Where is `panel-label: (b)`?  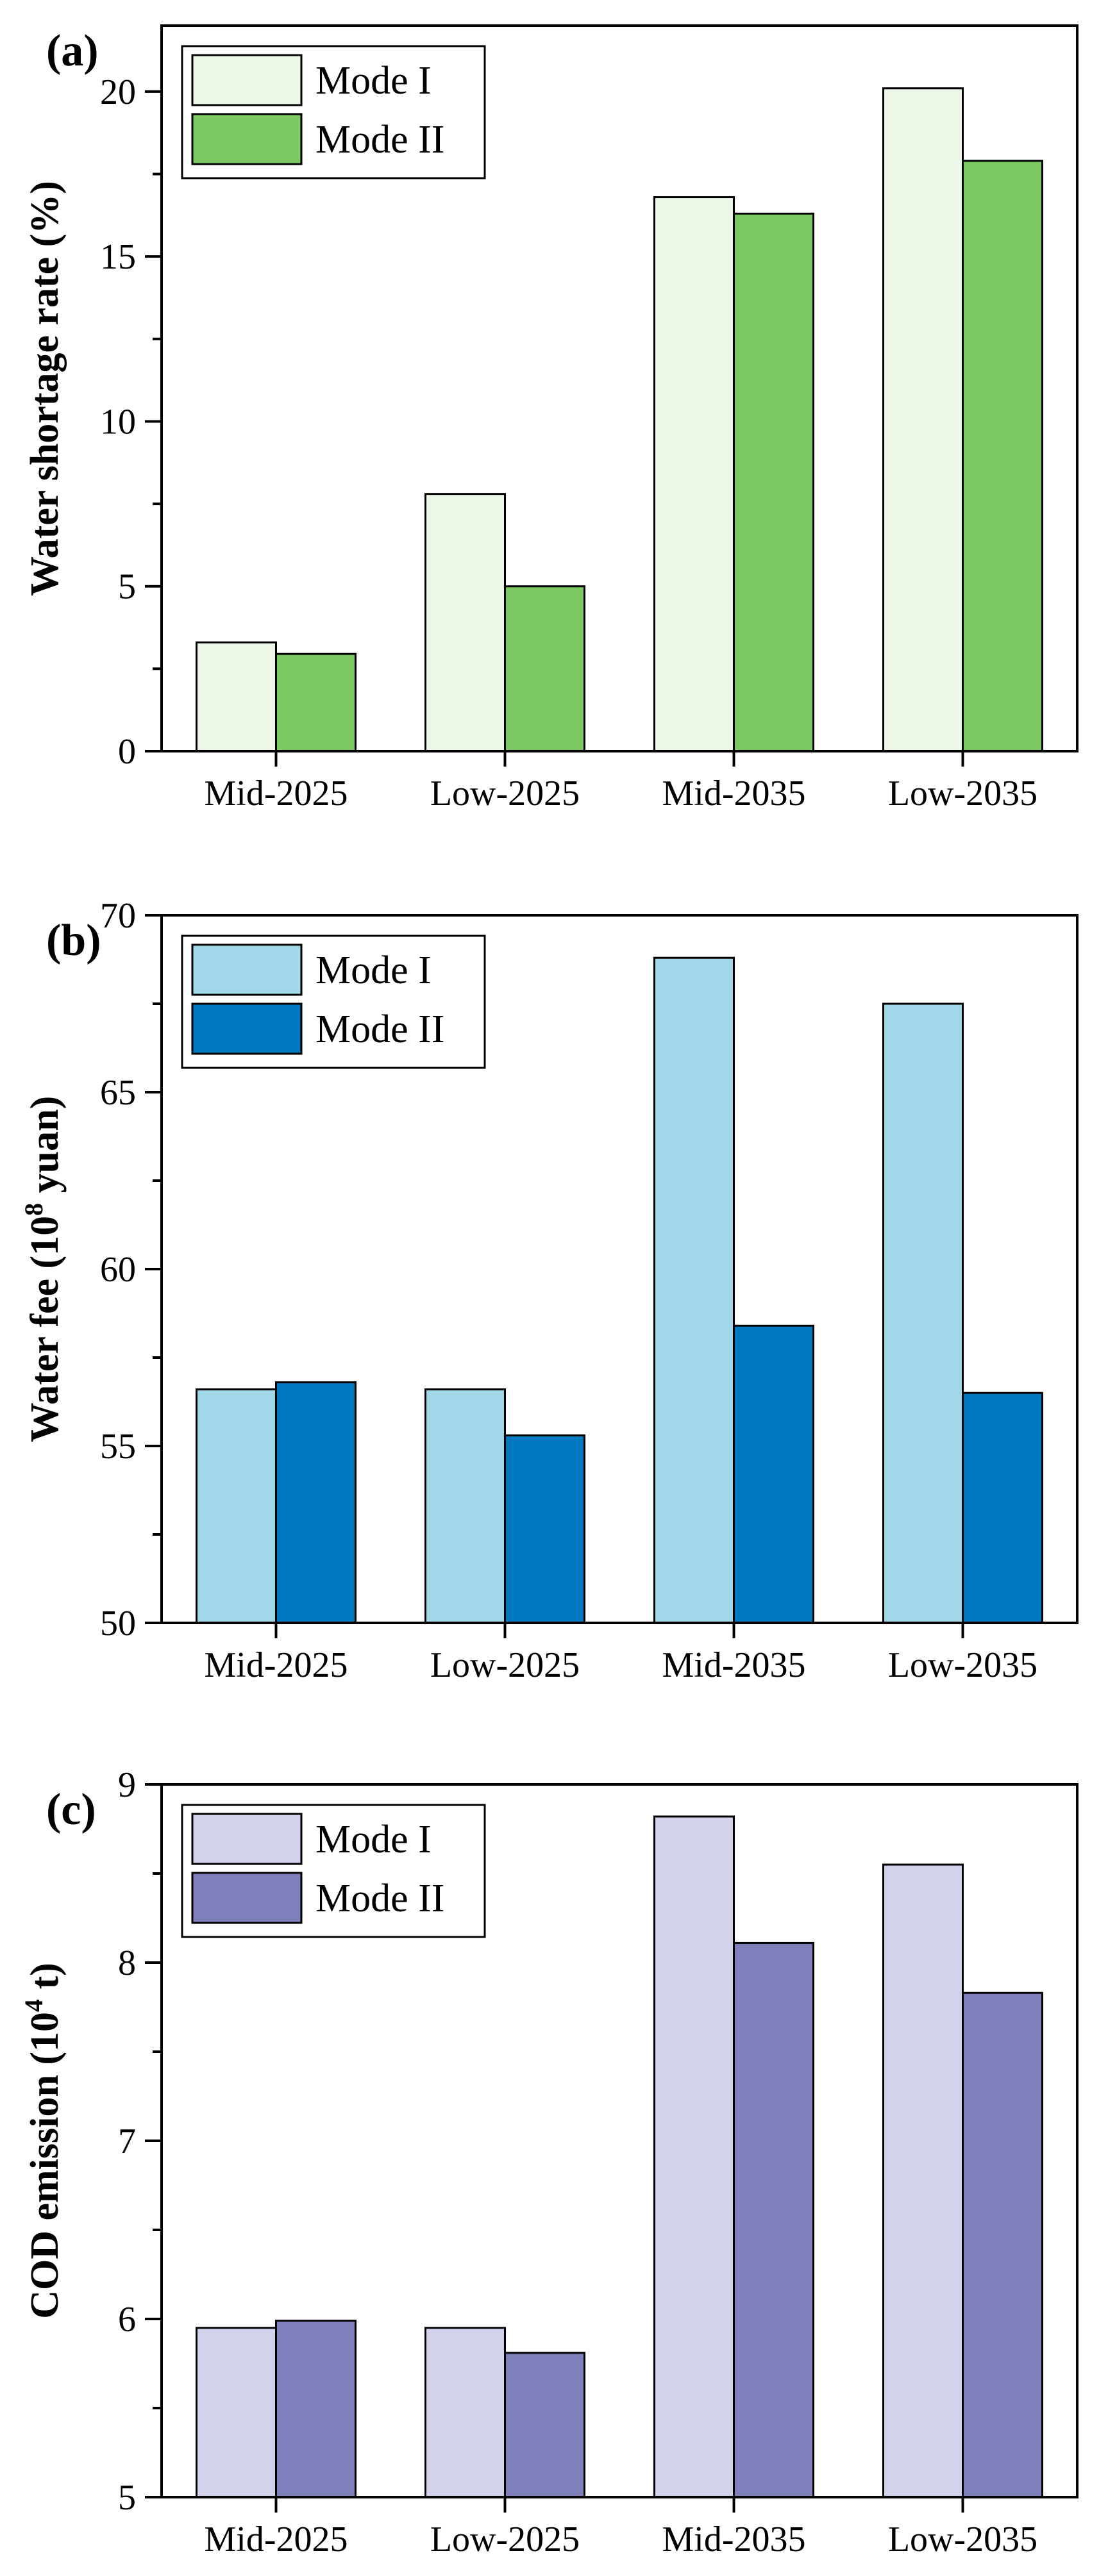 panel-label: (b) is located at coordinates (73, 941).